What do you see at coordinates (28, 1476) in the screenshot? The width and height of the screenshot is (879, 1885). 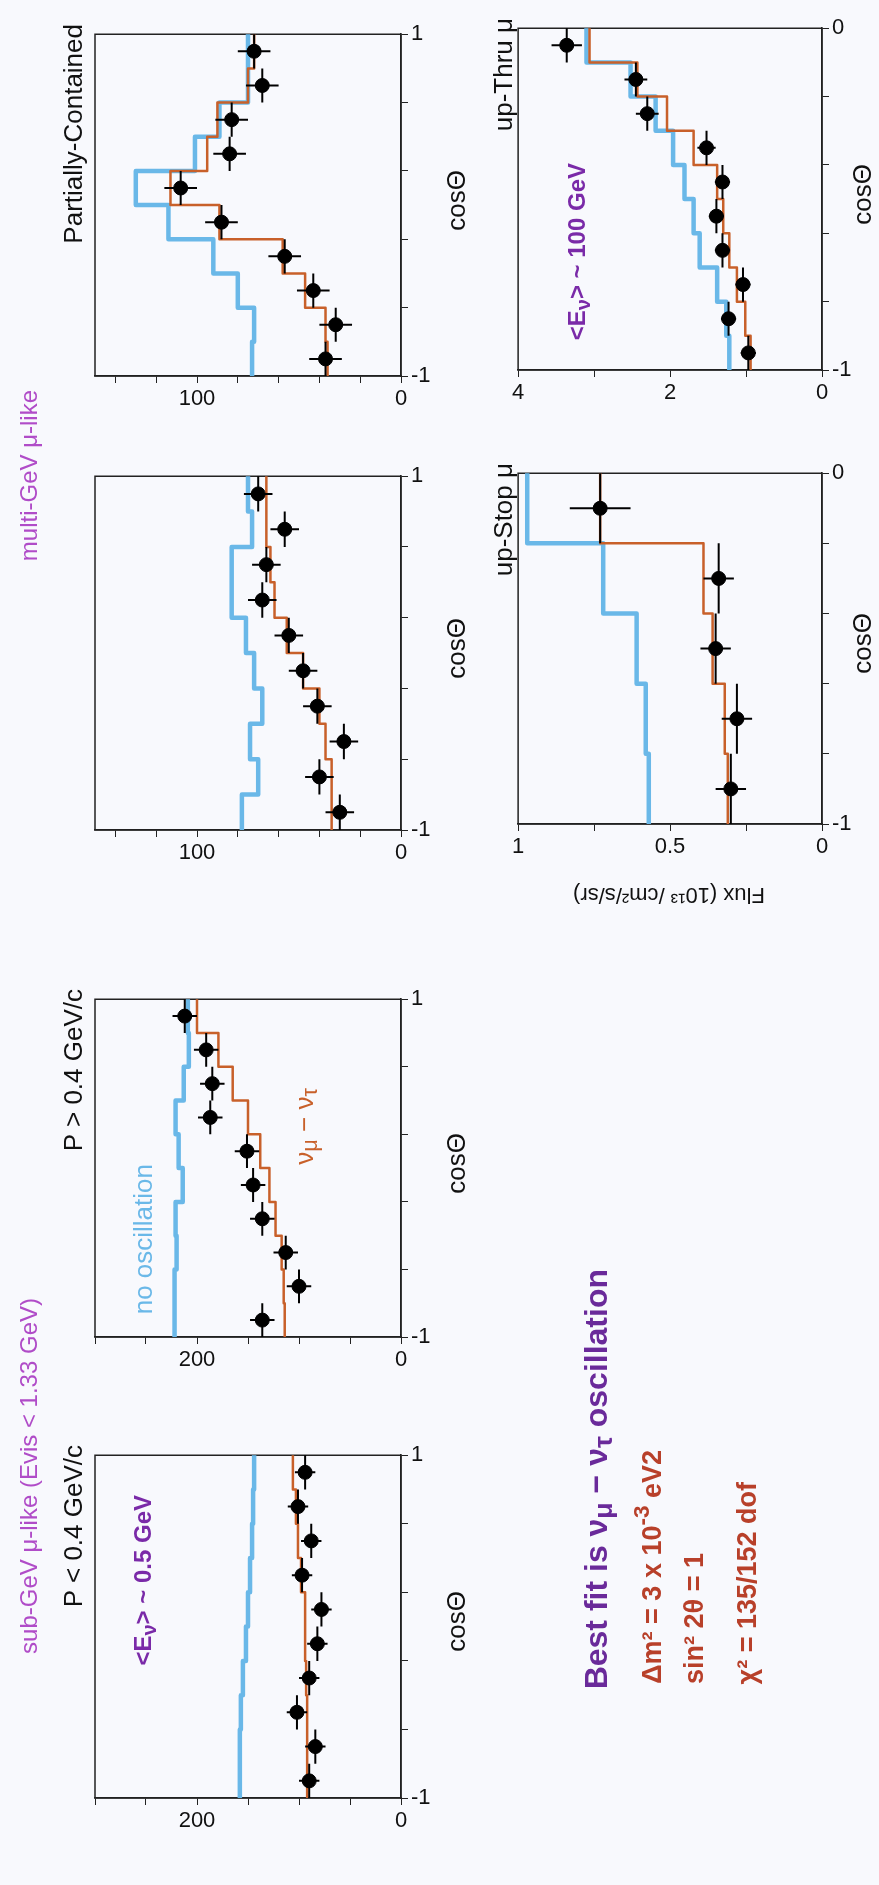 I see `text: sub-GeV μ-like (Evis < 1.33 GeV)` at bounding box center [28, 1476].